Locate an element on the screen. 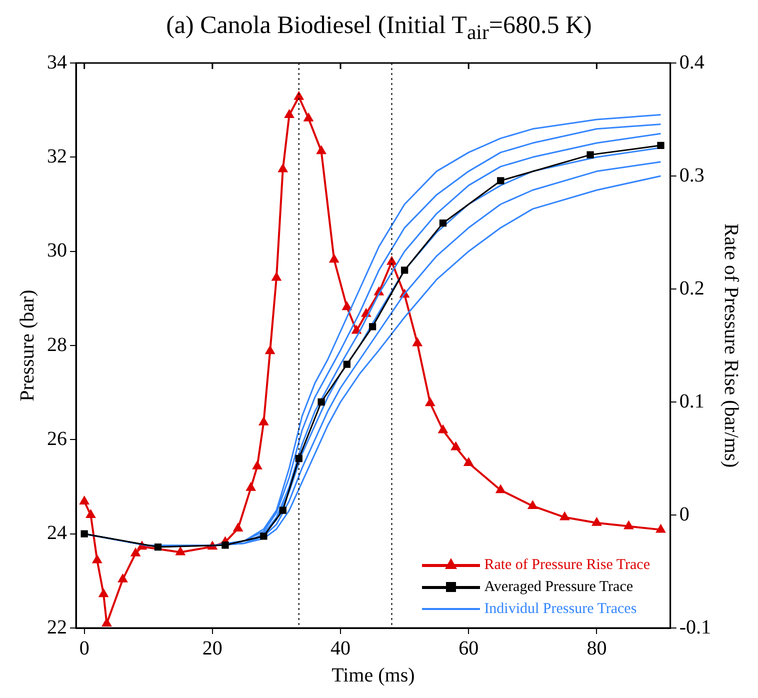  y2-tick-label: 0.4 is located at coordinates (691, 62).